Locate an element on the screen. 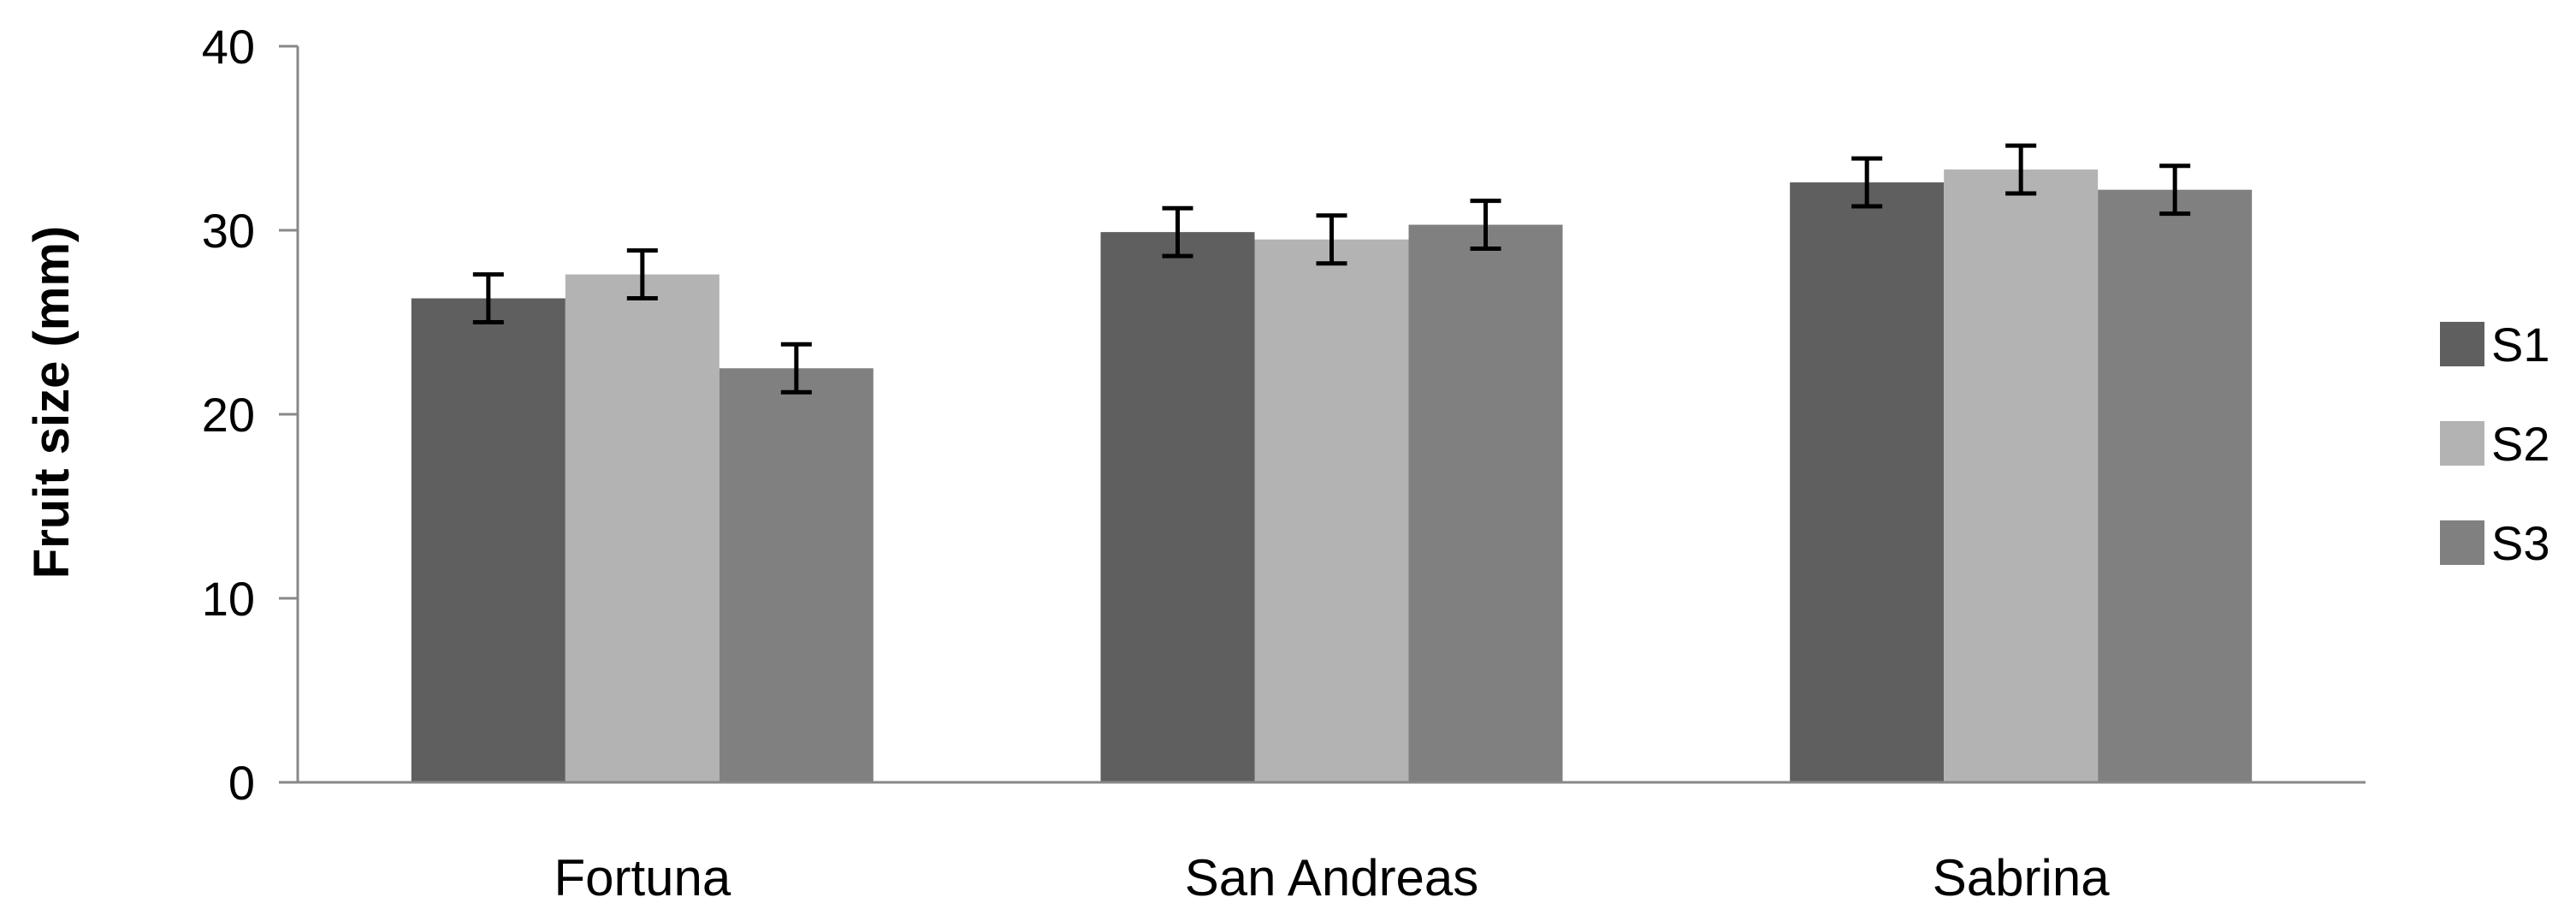  x-category-label-2: Sabrina is located at coordinates (2021, 877).